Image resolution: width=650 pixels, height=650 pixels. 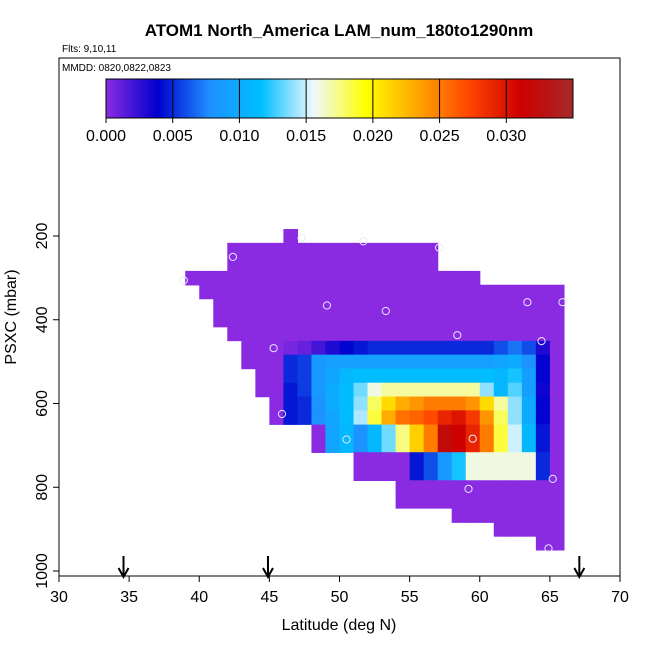 I want to click on y-tick-label: 400, so click(x=42, y=319).